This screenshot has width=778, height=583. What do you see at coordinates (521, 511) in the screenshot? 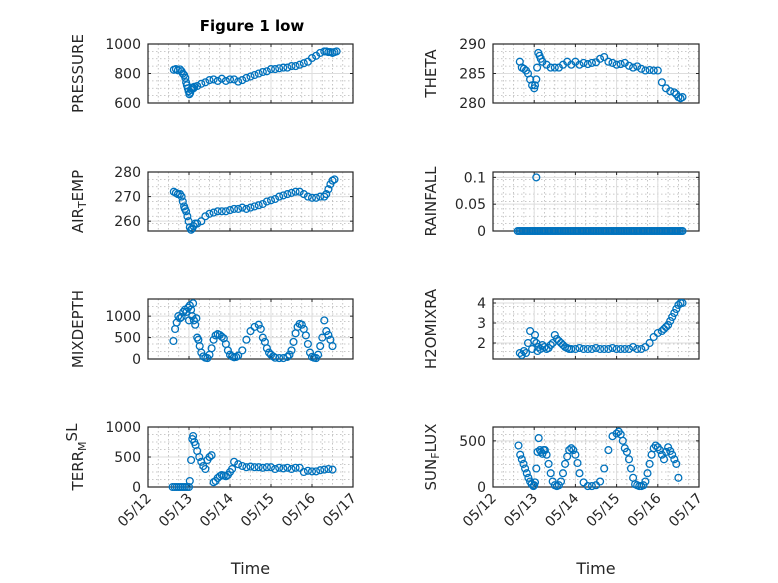
I see `x-tick-label: 05/13` at bounding box center [521, 511].